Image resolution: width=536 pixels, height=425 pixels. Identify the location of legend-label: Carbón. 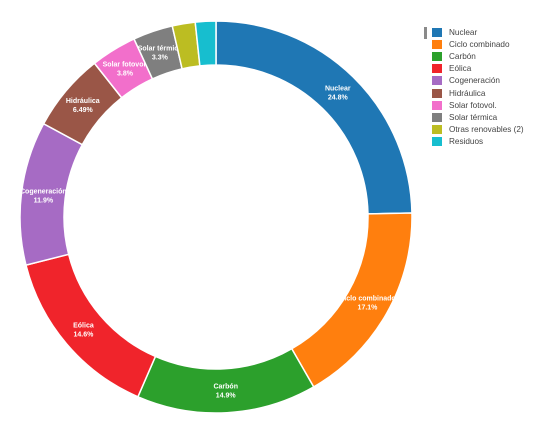
(462, 56).